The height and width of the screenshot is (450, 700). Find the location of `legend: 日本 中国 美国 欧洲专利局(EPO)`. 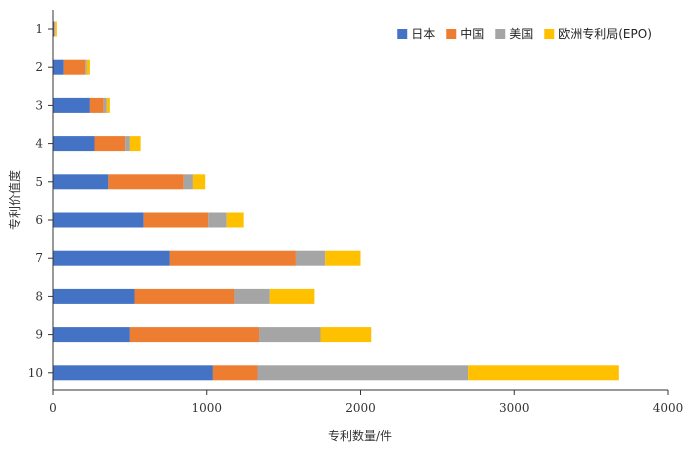

legend: 日本 中国 美国 欧洲专利局(EPO) is located at coordinates (524, 33).